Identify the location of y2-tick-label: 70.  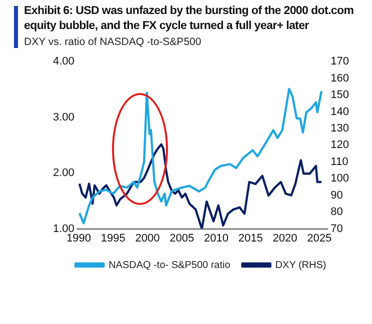
(336, 228).